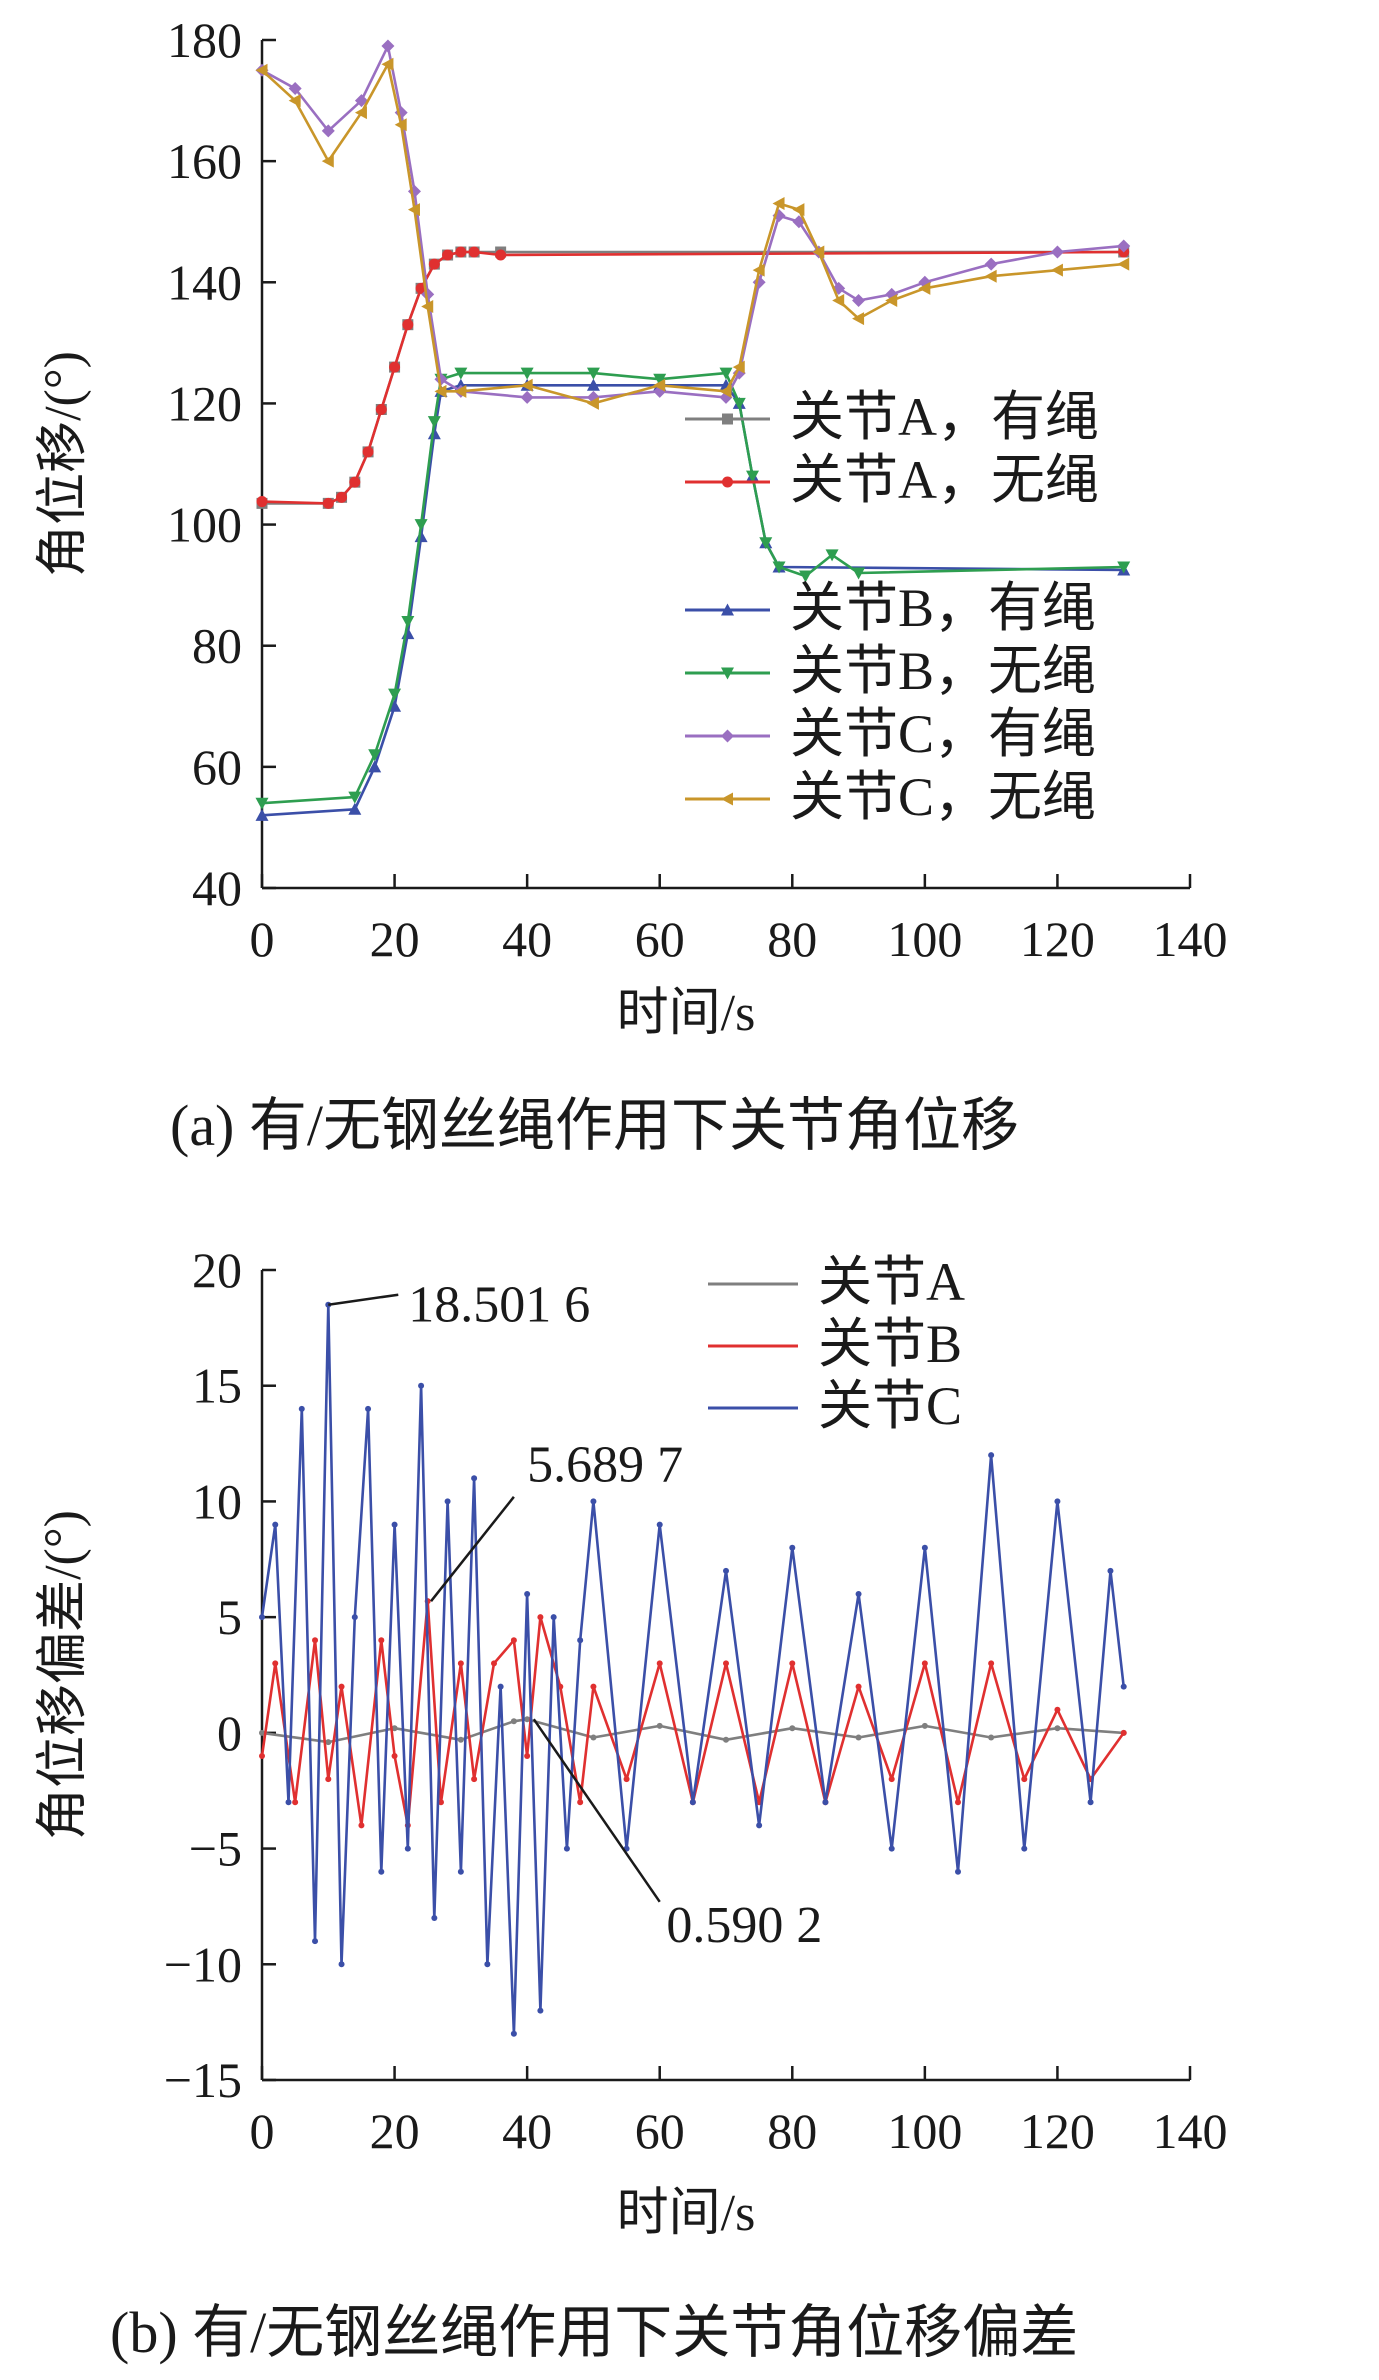 The image size is (1379, 2380). What do you see at coordinates (660, 2131) in the screenshot?
I see `x-tick-label: 60` at bounding box center [660, 2131].